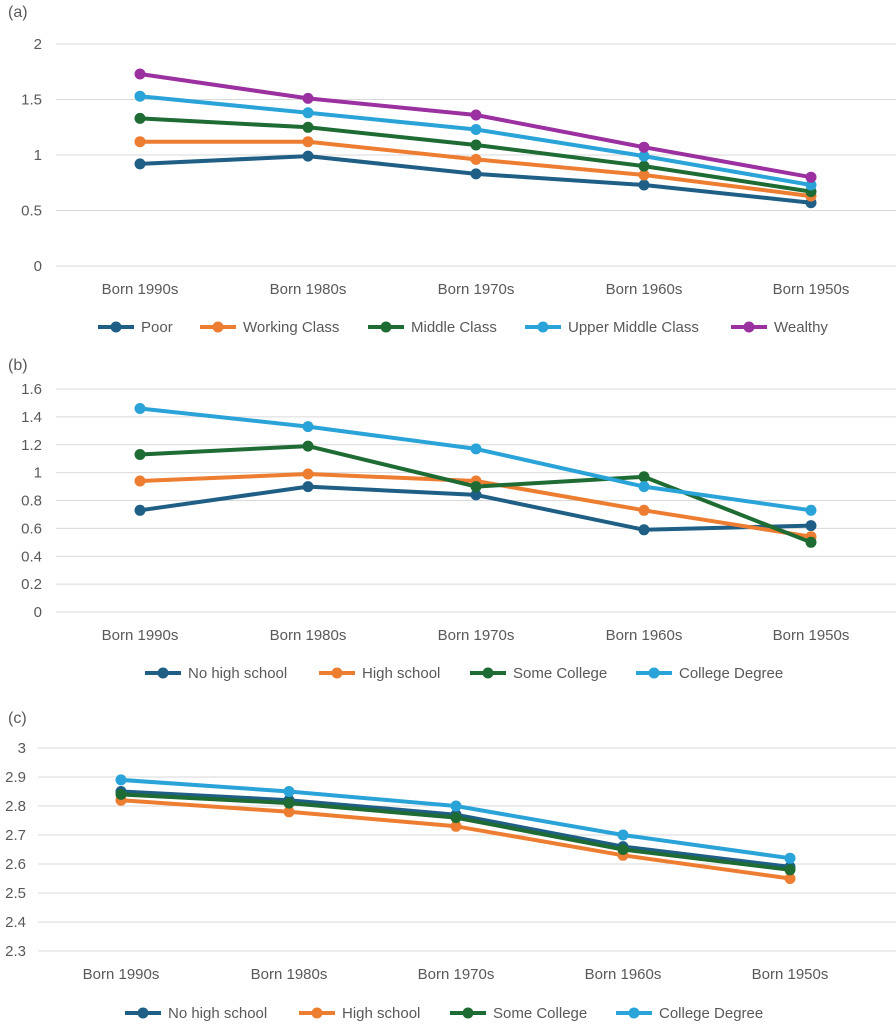 Image resolution: width=896 pixels, height=1024 pixels. What do you see at coordinates (38, 473) in the screenshot?
I see `y-tick-label: 1` at bounding box center [38, 473].